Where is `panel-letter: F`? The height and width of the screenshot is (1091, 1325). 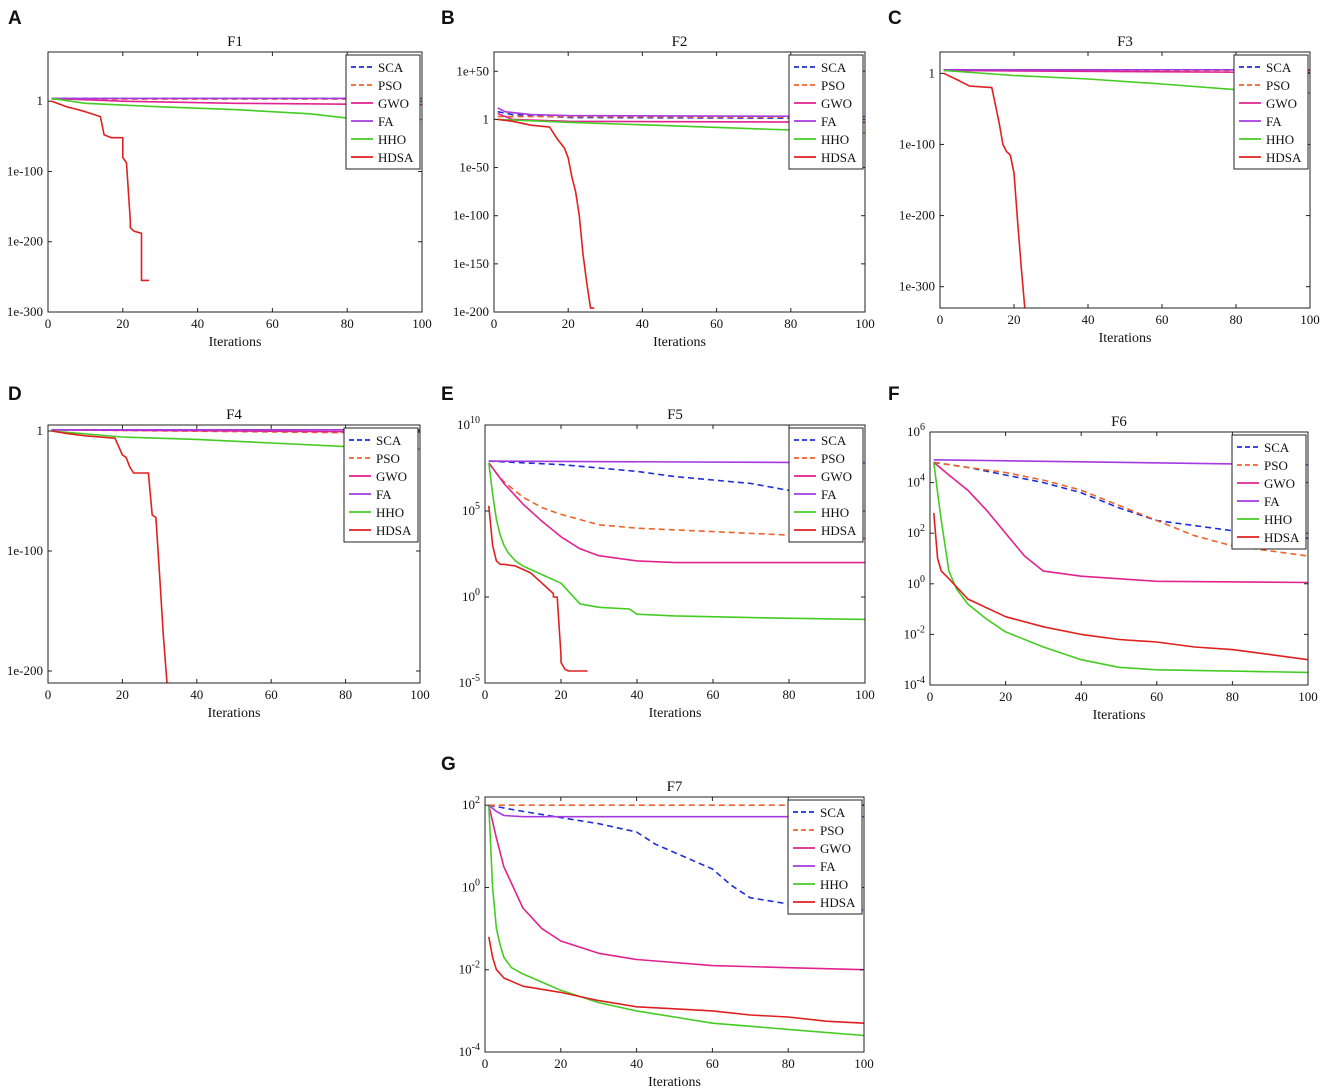
panel-letter: F is located at coordinates (894, 394).